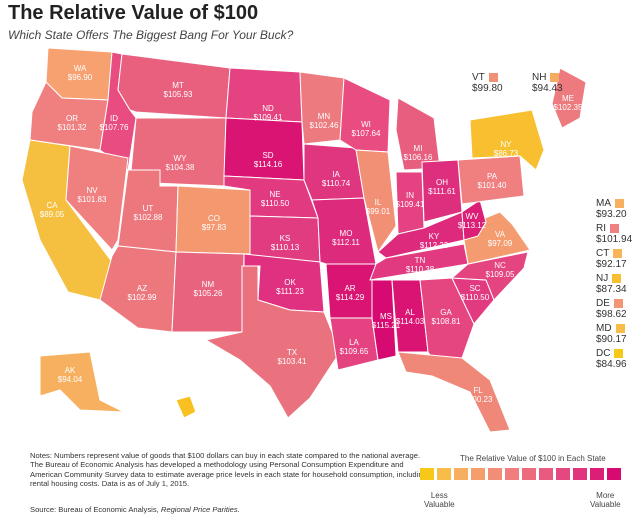  Describe the element at coordinates (614, 239) in the screenshot. I see `sidebar-value: $101.94` at that location.